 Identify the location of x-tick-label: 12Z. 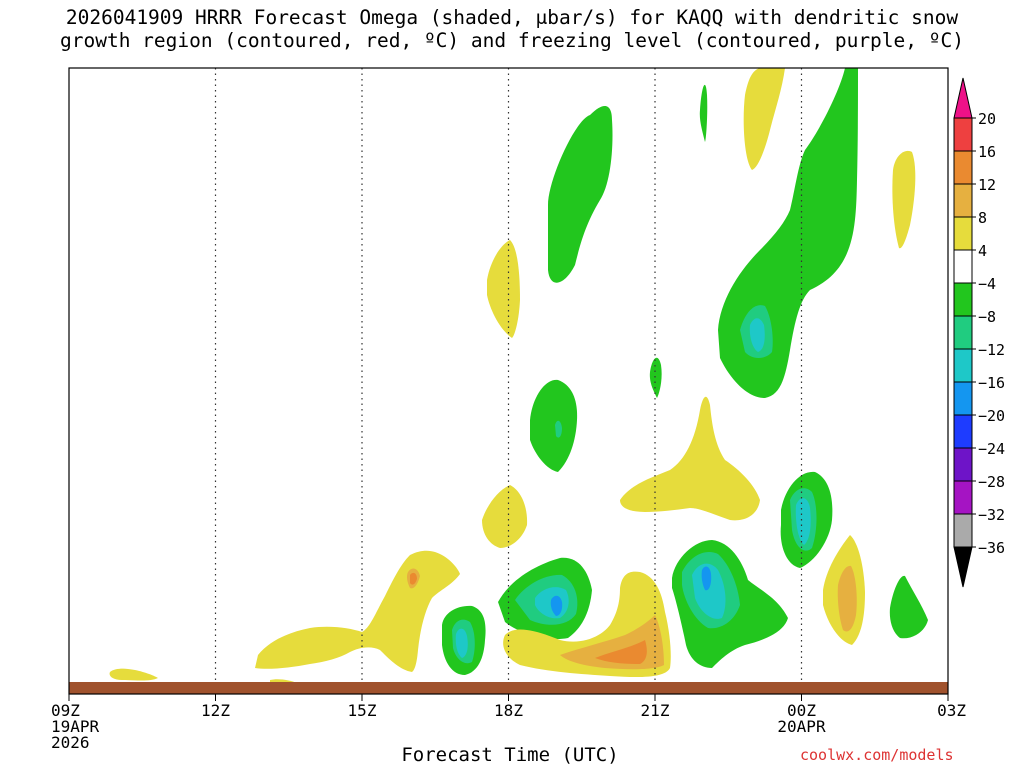
(215, 710).